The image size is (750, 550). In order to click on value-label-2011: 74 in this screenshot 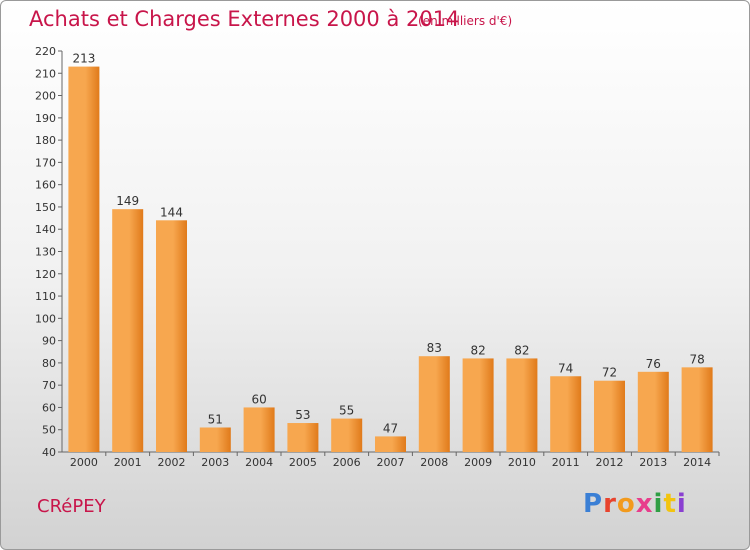, I will do `click(565, 368)`.